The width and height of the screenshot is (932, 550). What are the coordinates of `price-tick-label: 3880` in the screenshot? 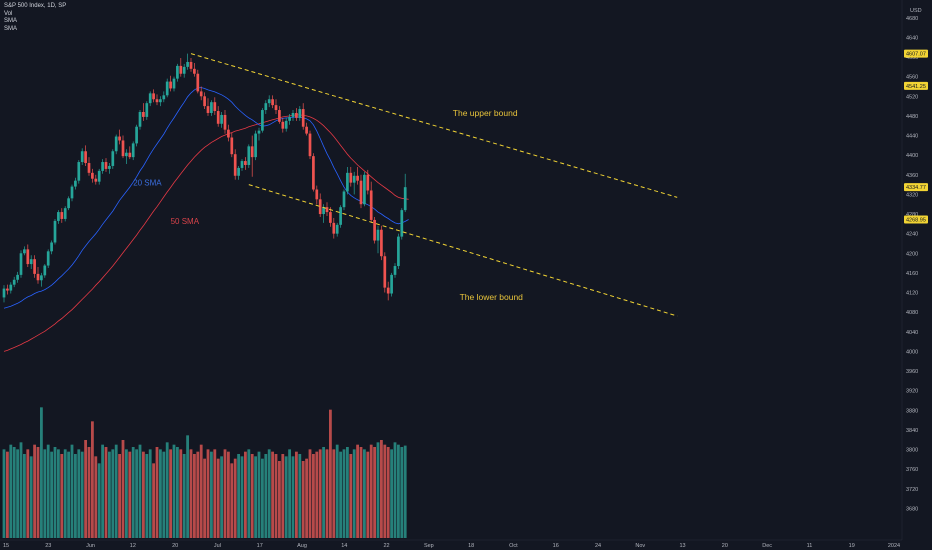 It's located at (912, 411).